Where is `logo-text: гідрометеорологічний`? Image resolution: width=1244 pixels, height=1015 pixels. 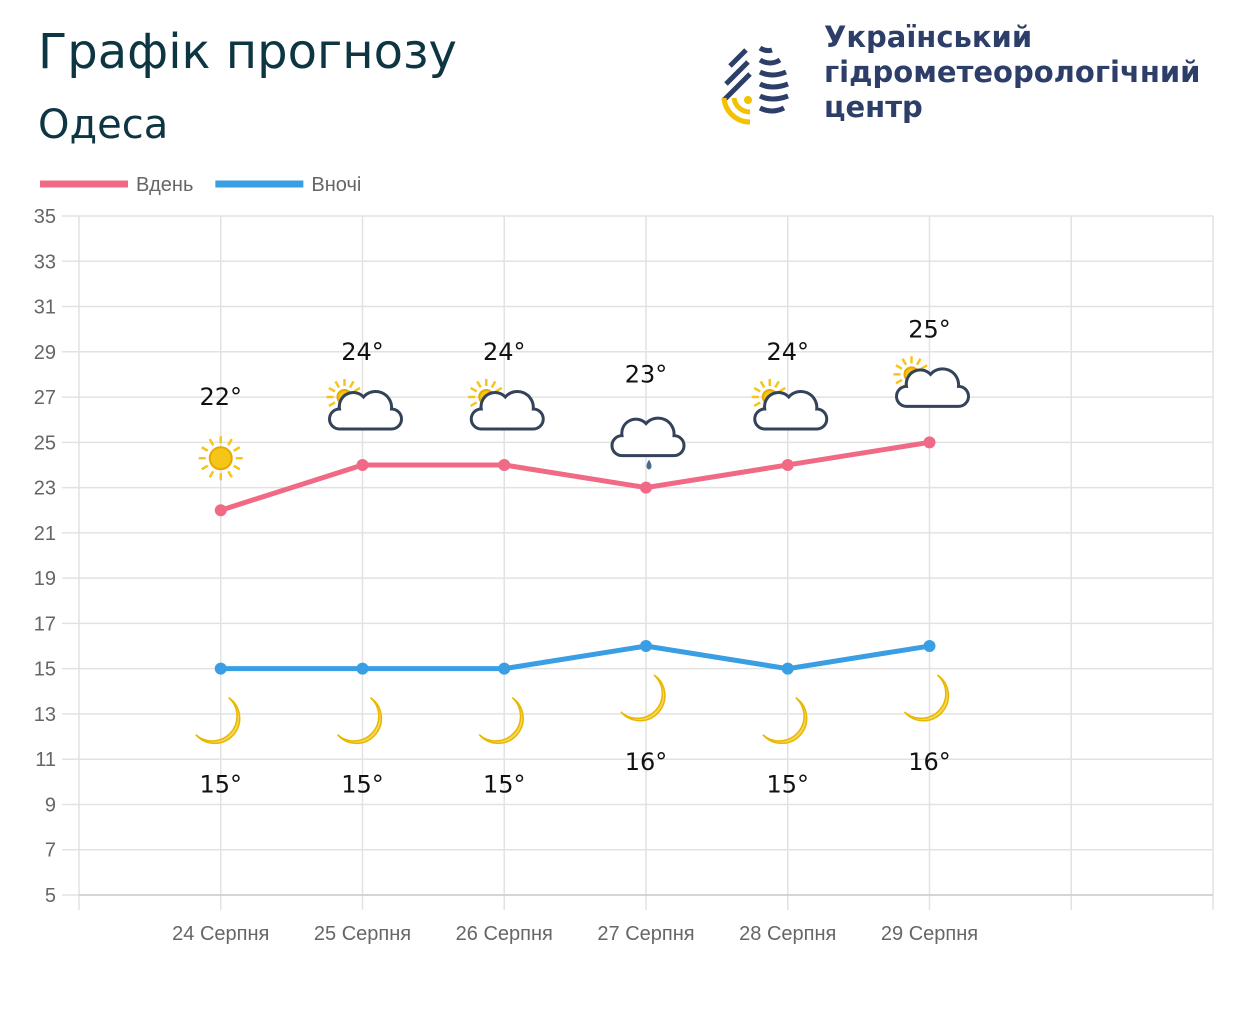 logo-text: гідрометеорологічний is located at coordinates (1012, 72).